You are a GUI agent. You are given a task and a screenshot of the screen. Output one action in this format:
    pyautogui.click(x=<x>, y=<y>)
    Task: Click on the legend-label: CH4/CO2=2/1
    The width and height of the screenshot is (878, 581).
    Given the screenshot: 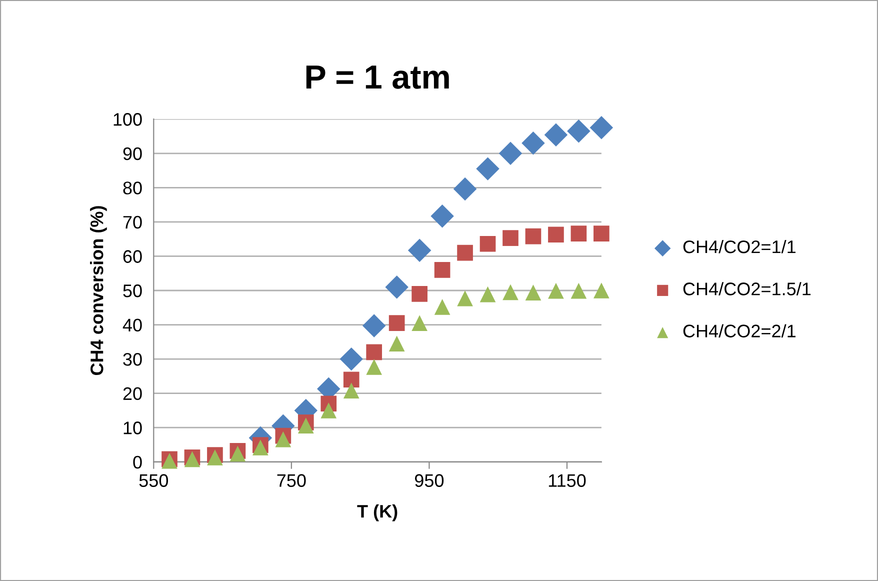 What is the action you would take?
    pyautogui.click(x=739, y=331)
    